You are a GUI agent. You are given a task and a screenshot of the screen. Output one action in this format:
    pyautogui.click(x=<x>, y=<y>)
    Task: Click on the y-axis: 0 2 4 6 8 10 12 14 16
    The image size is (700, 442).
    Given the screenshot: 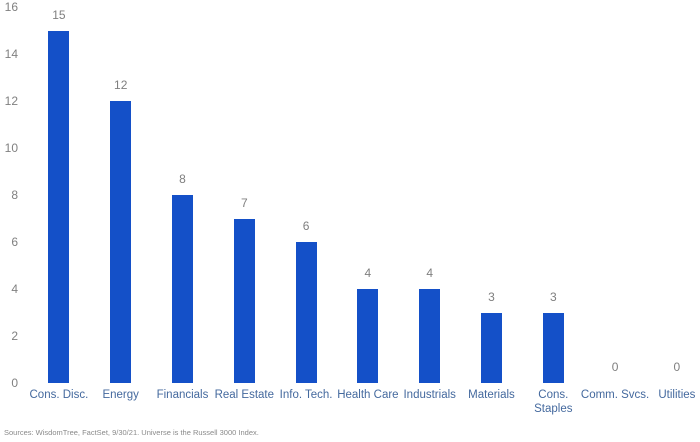 What is the action you would take?
    pyautogui.click(x=10, y=195)
    